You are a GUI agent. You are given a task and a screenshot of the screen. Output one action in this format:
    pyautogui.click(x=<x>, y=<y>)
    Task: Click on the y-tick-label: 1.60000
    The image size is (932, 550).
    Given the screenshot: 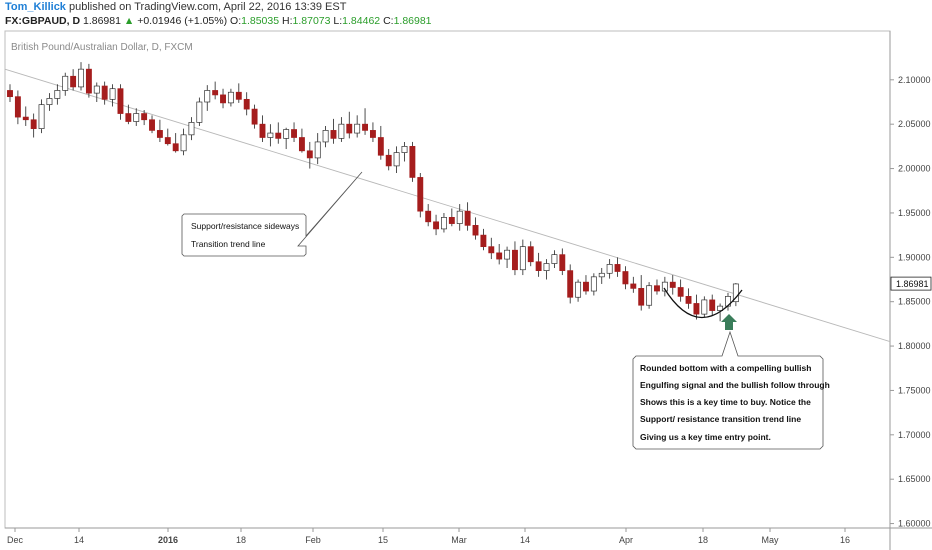 What is the action you would take?
    pyautogui.click(x=914, y=524)
    